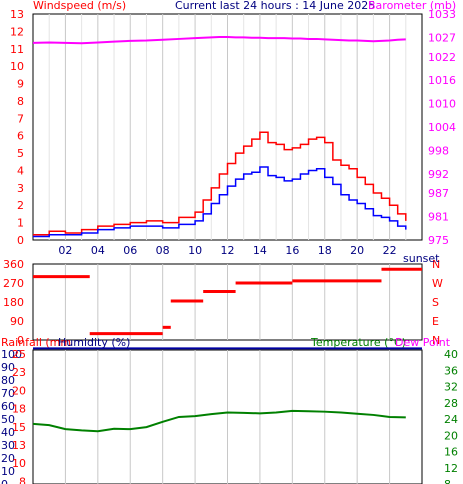 Image resolution: width=463 pixels, height=484 pixels. Describe the element at coordinates (292, 250) in the screenshot. I see `x-tick-label: 16` at that location.